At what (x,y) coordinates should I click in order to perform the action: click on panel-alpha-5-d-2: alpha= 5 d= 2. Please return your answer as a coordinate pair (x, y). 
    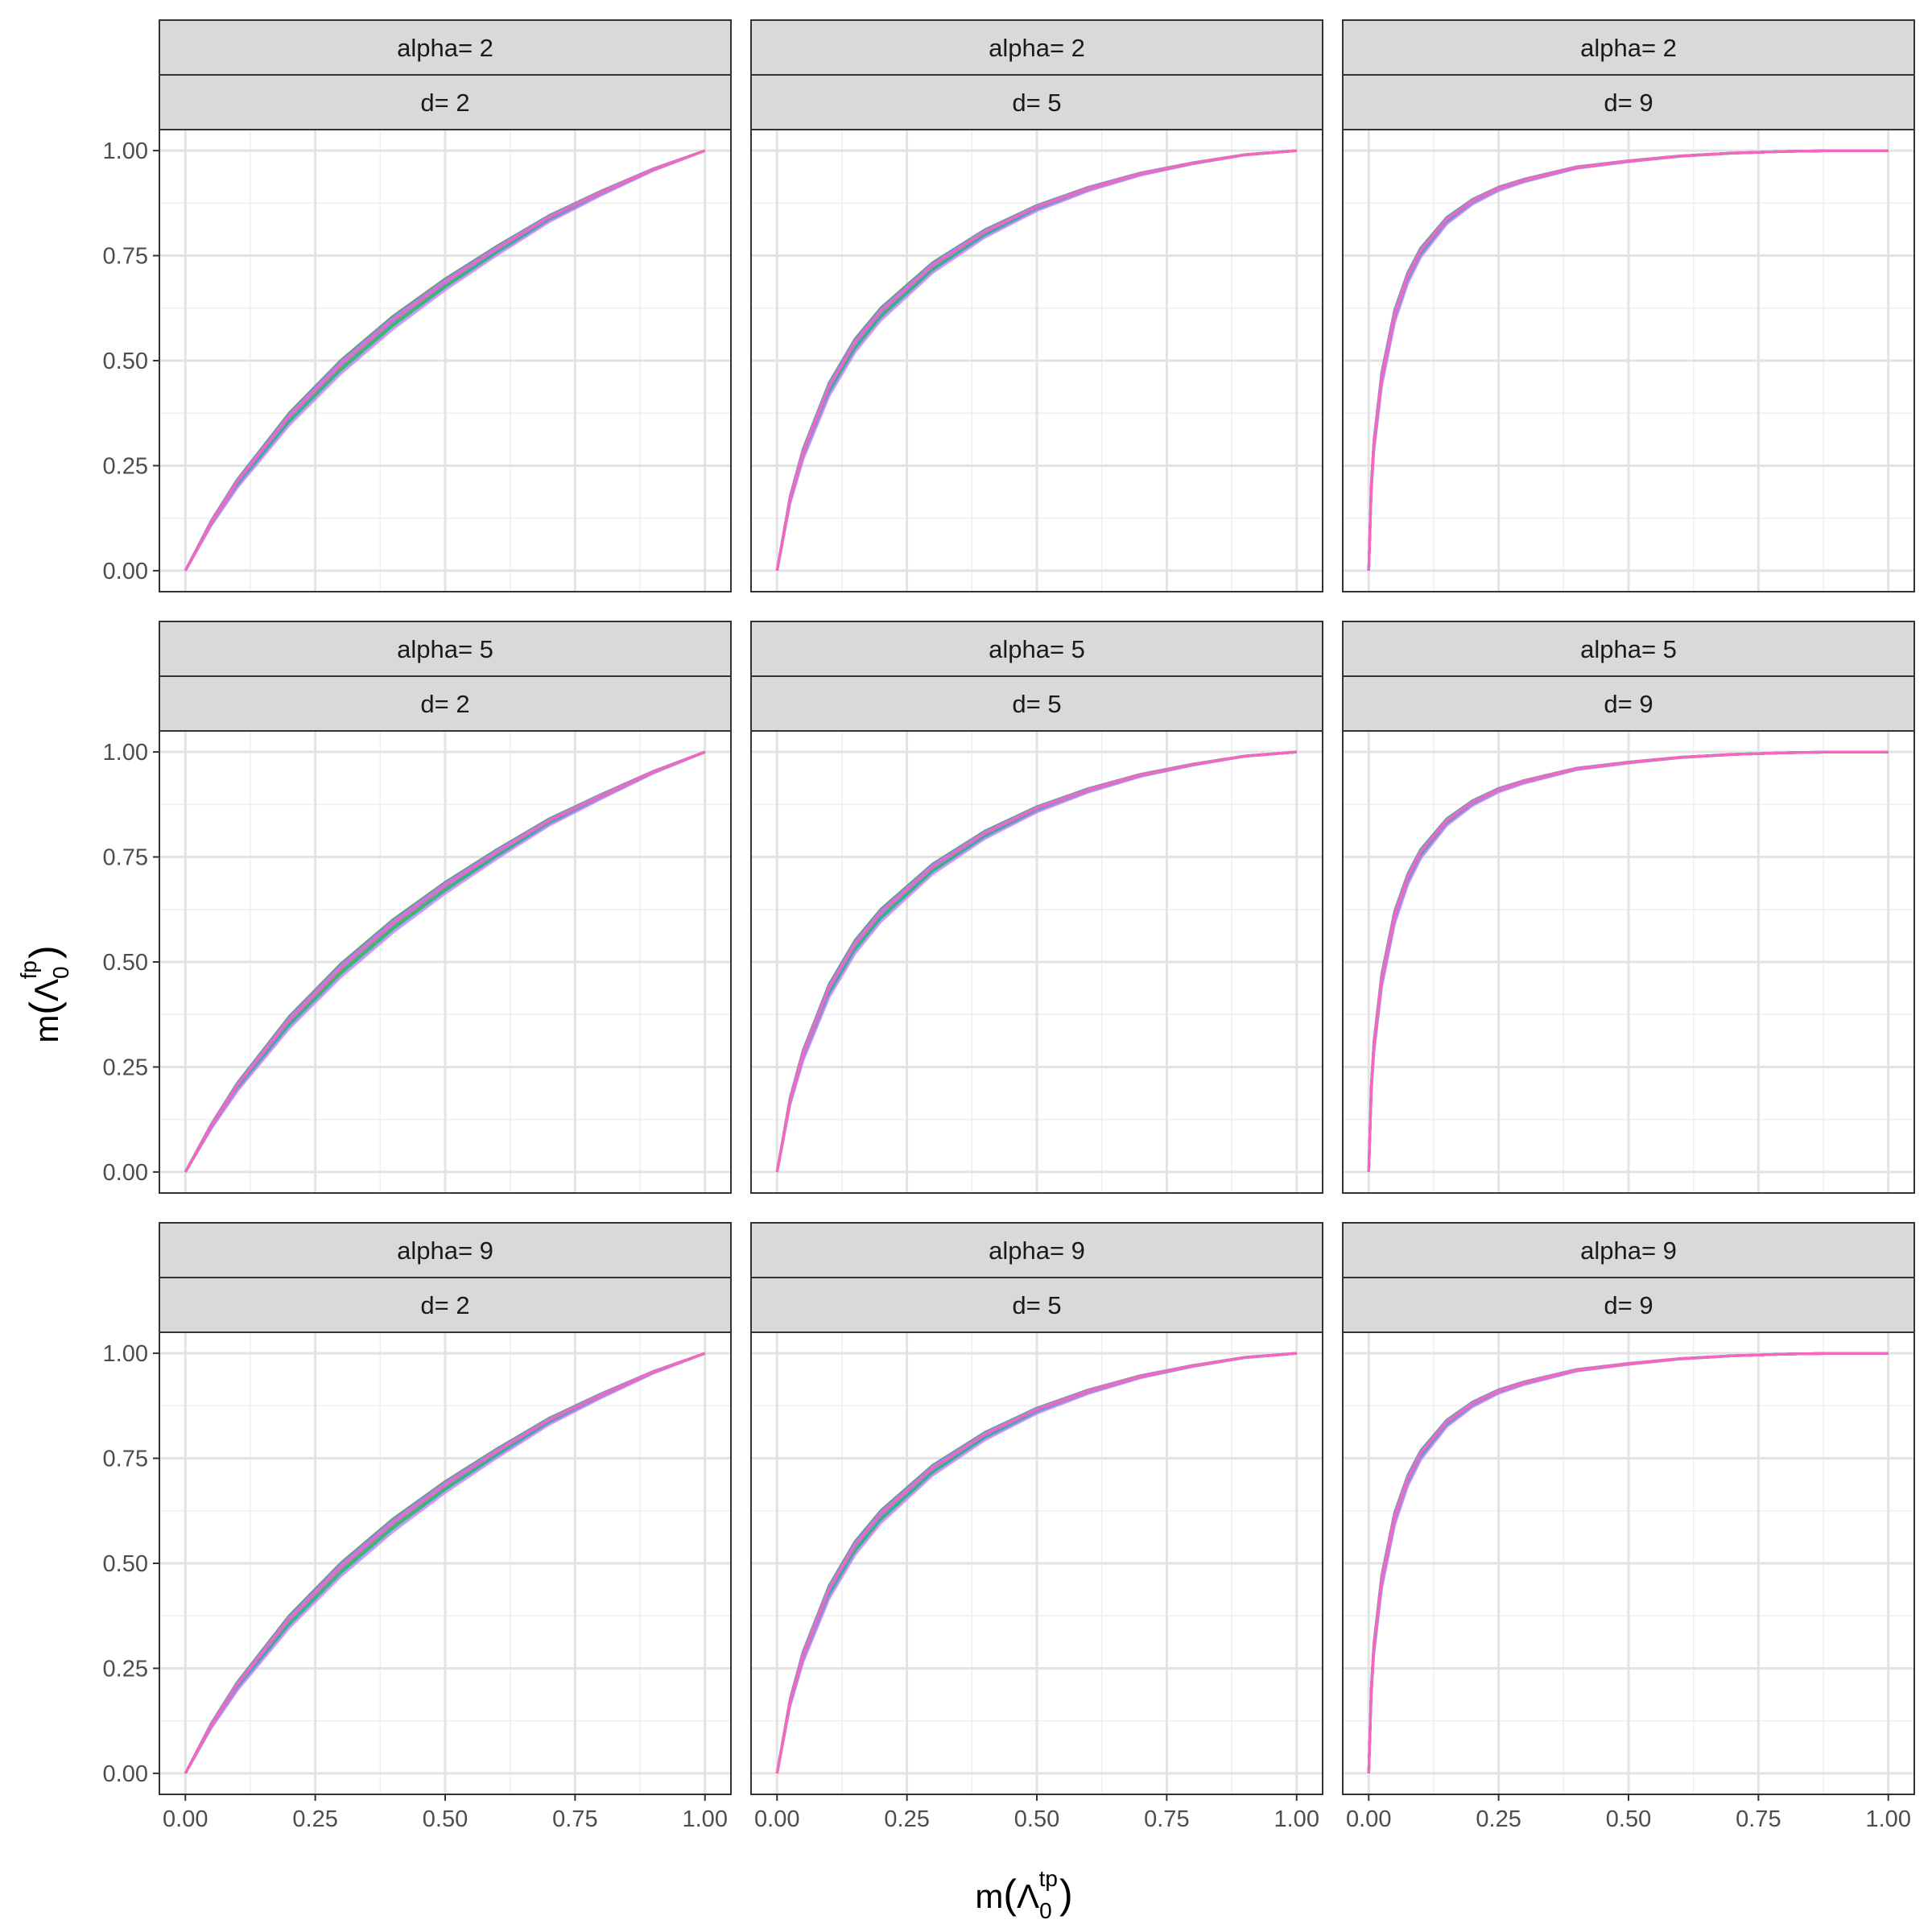
    Looking at the image, I should click on (445, 907).